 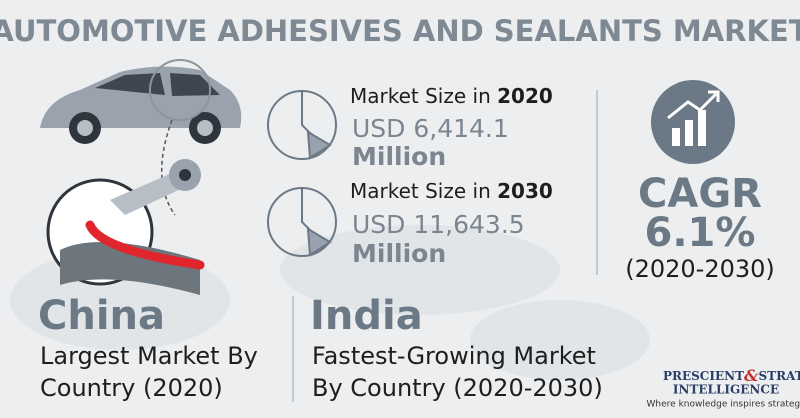 What do you see at coordinates (131, 388) in the screenshot?
I see `region-text: Country (2020)` at bounding box center [131, 388].